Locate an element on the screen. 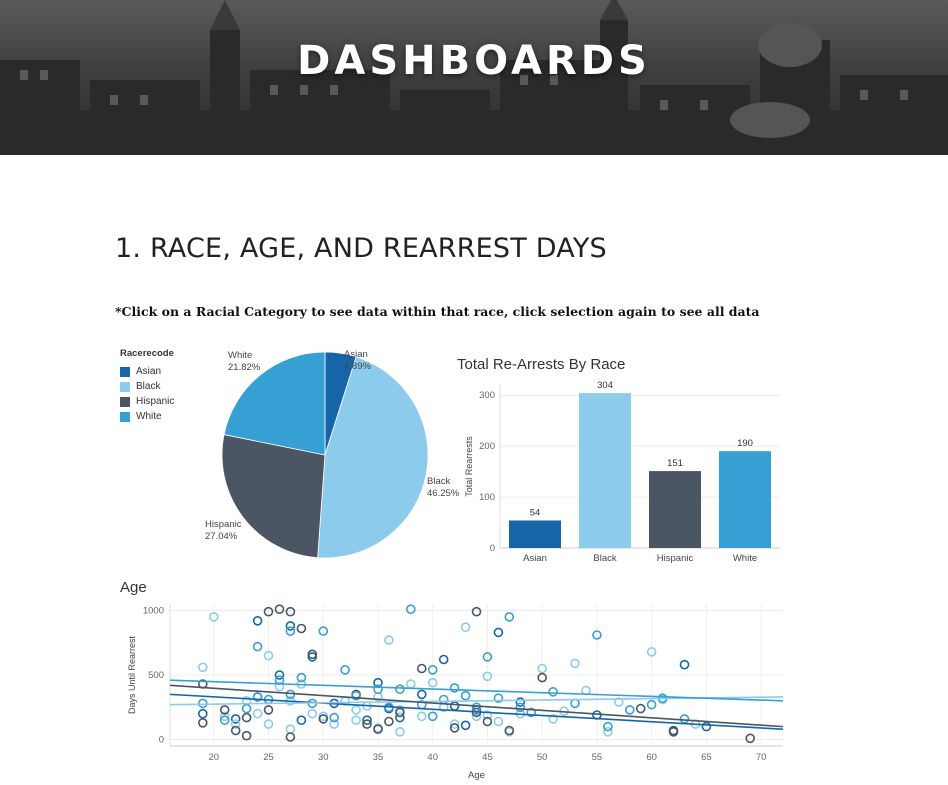 The width and height of the screenshot is (948, 785). bar-black is located at coordinates (605, 470).